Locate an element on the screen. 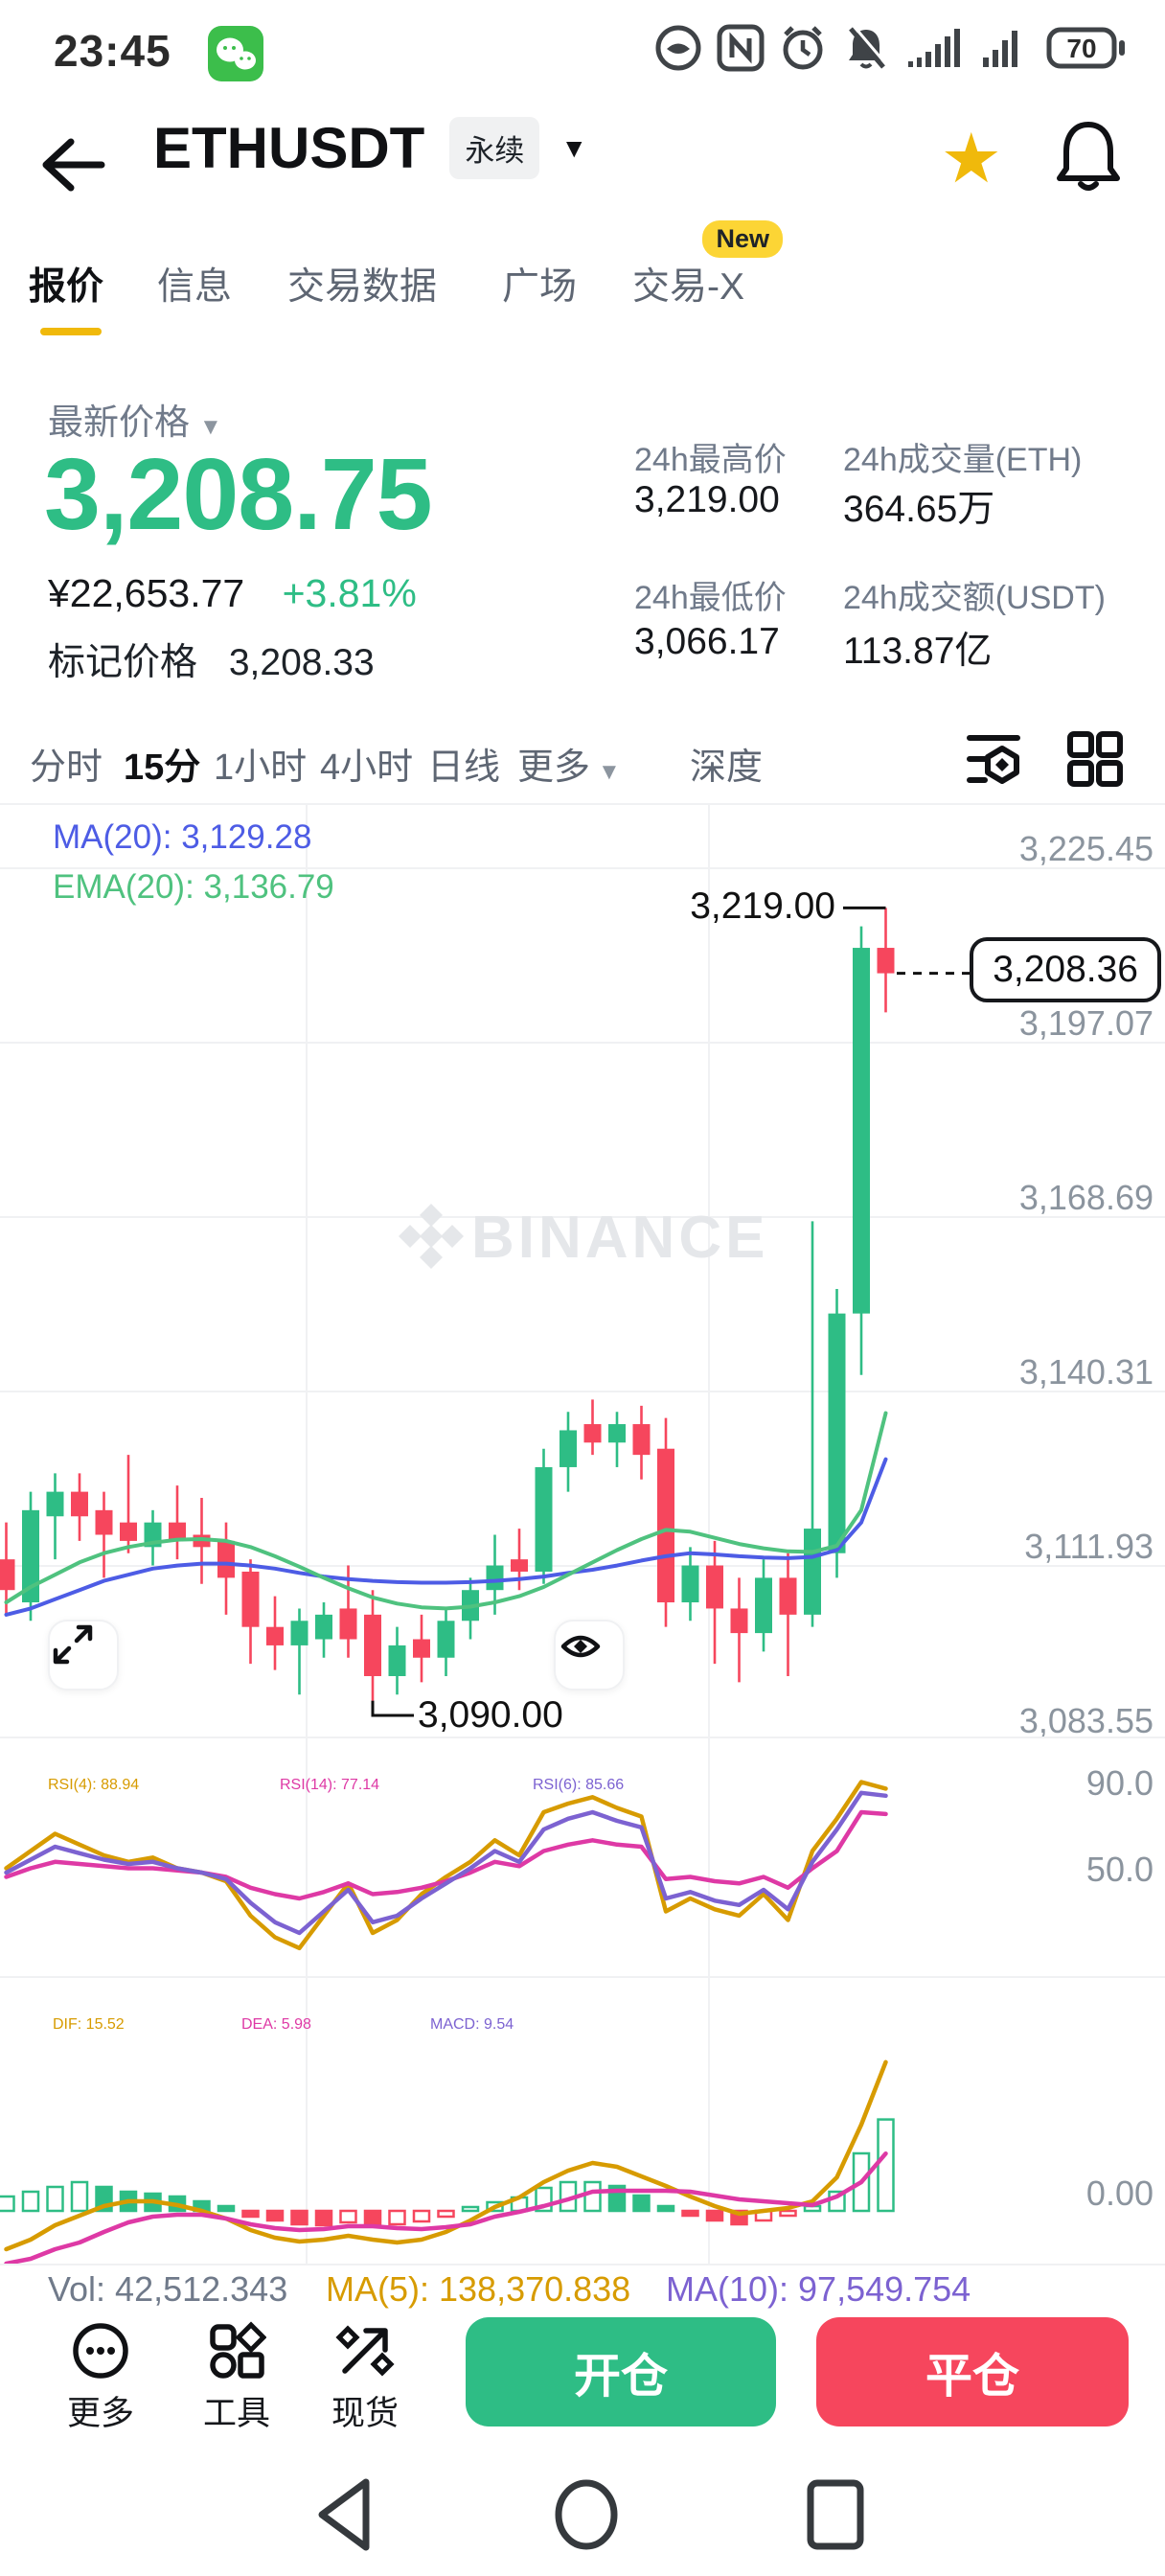 This screenshot has width=1165, height=2576. dif-line is located at coordinates (446, 2156).